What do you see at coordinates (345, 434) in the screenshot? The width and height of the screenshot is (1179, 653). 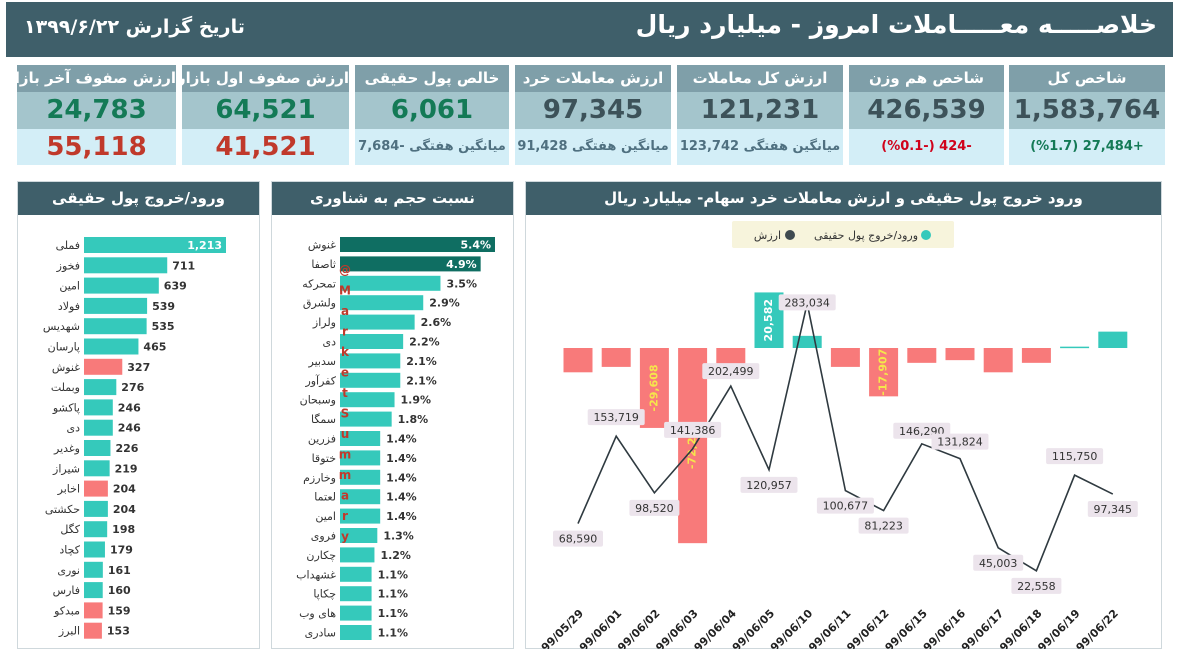 I see `watermark-letter: u` at bounding box center [345, 434].